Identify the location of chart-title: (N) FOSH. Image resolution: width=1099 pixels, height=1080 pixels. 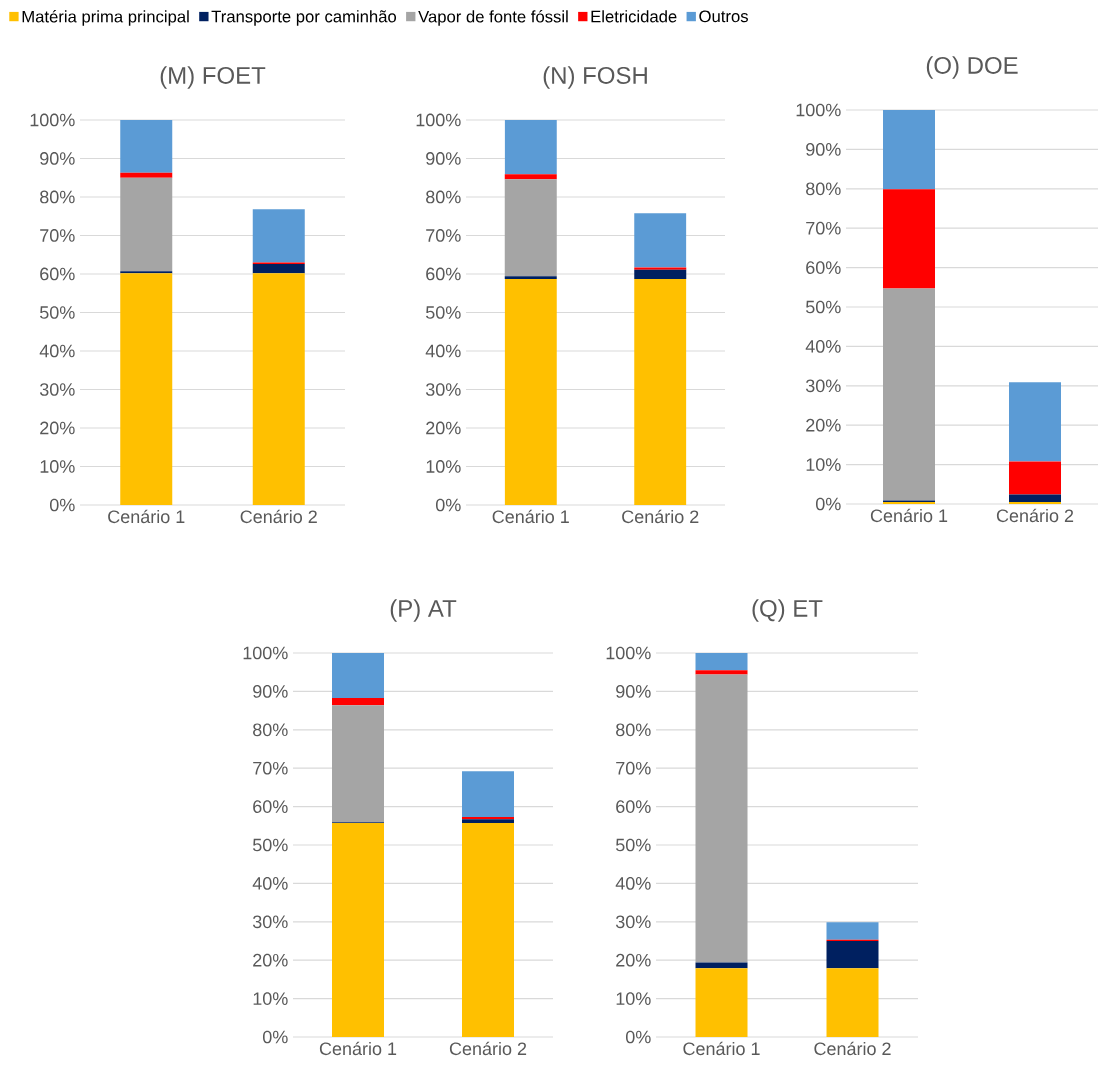
(595, 77).